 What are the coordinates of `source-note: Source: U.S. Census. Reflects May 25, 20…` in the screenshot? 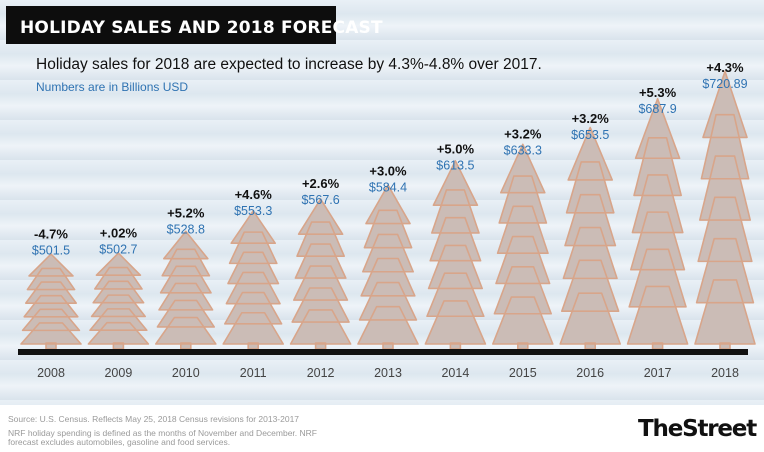 It's located at (154, 419).